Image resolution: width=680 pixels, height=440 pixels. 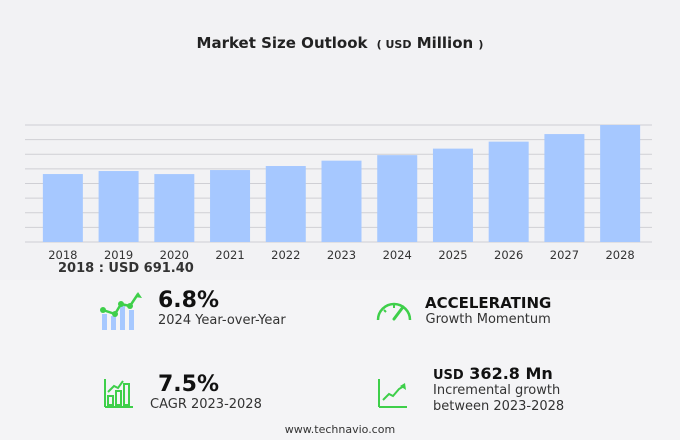 What do you see at coordinates (206, 404) in the screenshot?
I see `cagr-label: CAGR 2023-2028` at bounding box center [206, 404].